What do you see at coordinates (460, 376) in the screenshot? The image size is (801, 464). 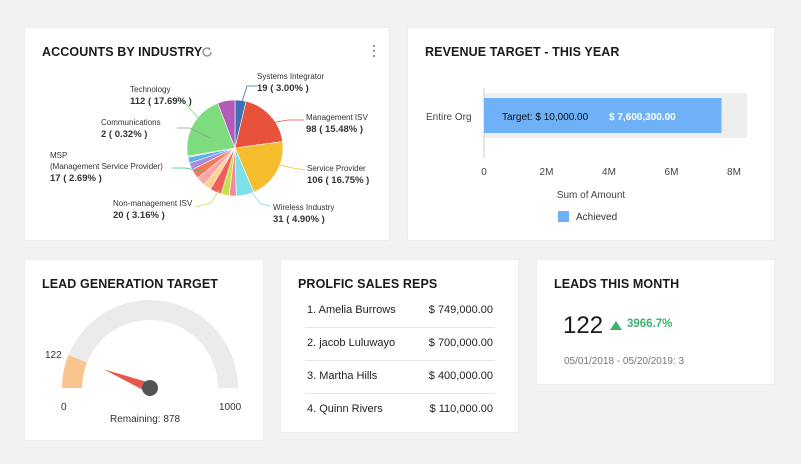 I see `rep-amount: $ 400,000.00` at bounding box center [460, 376].